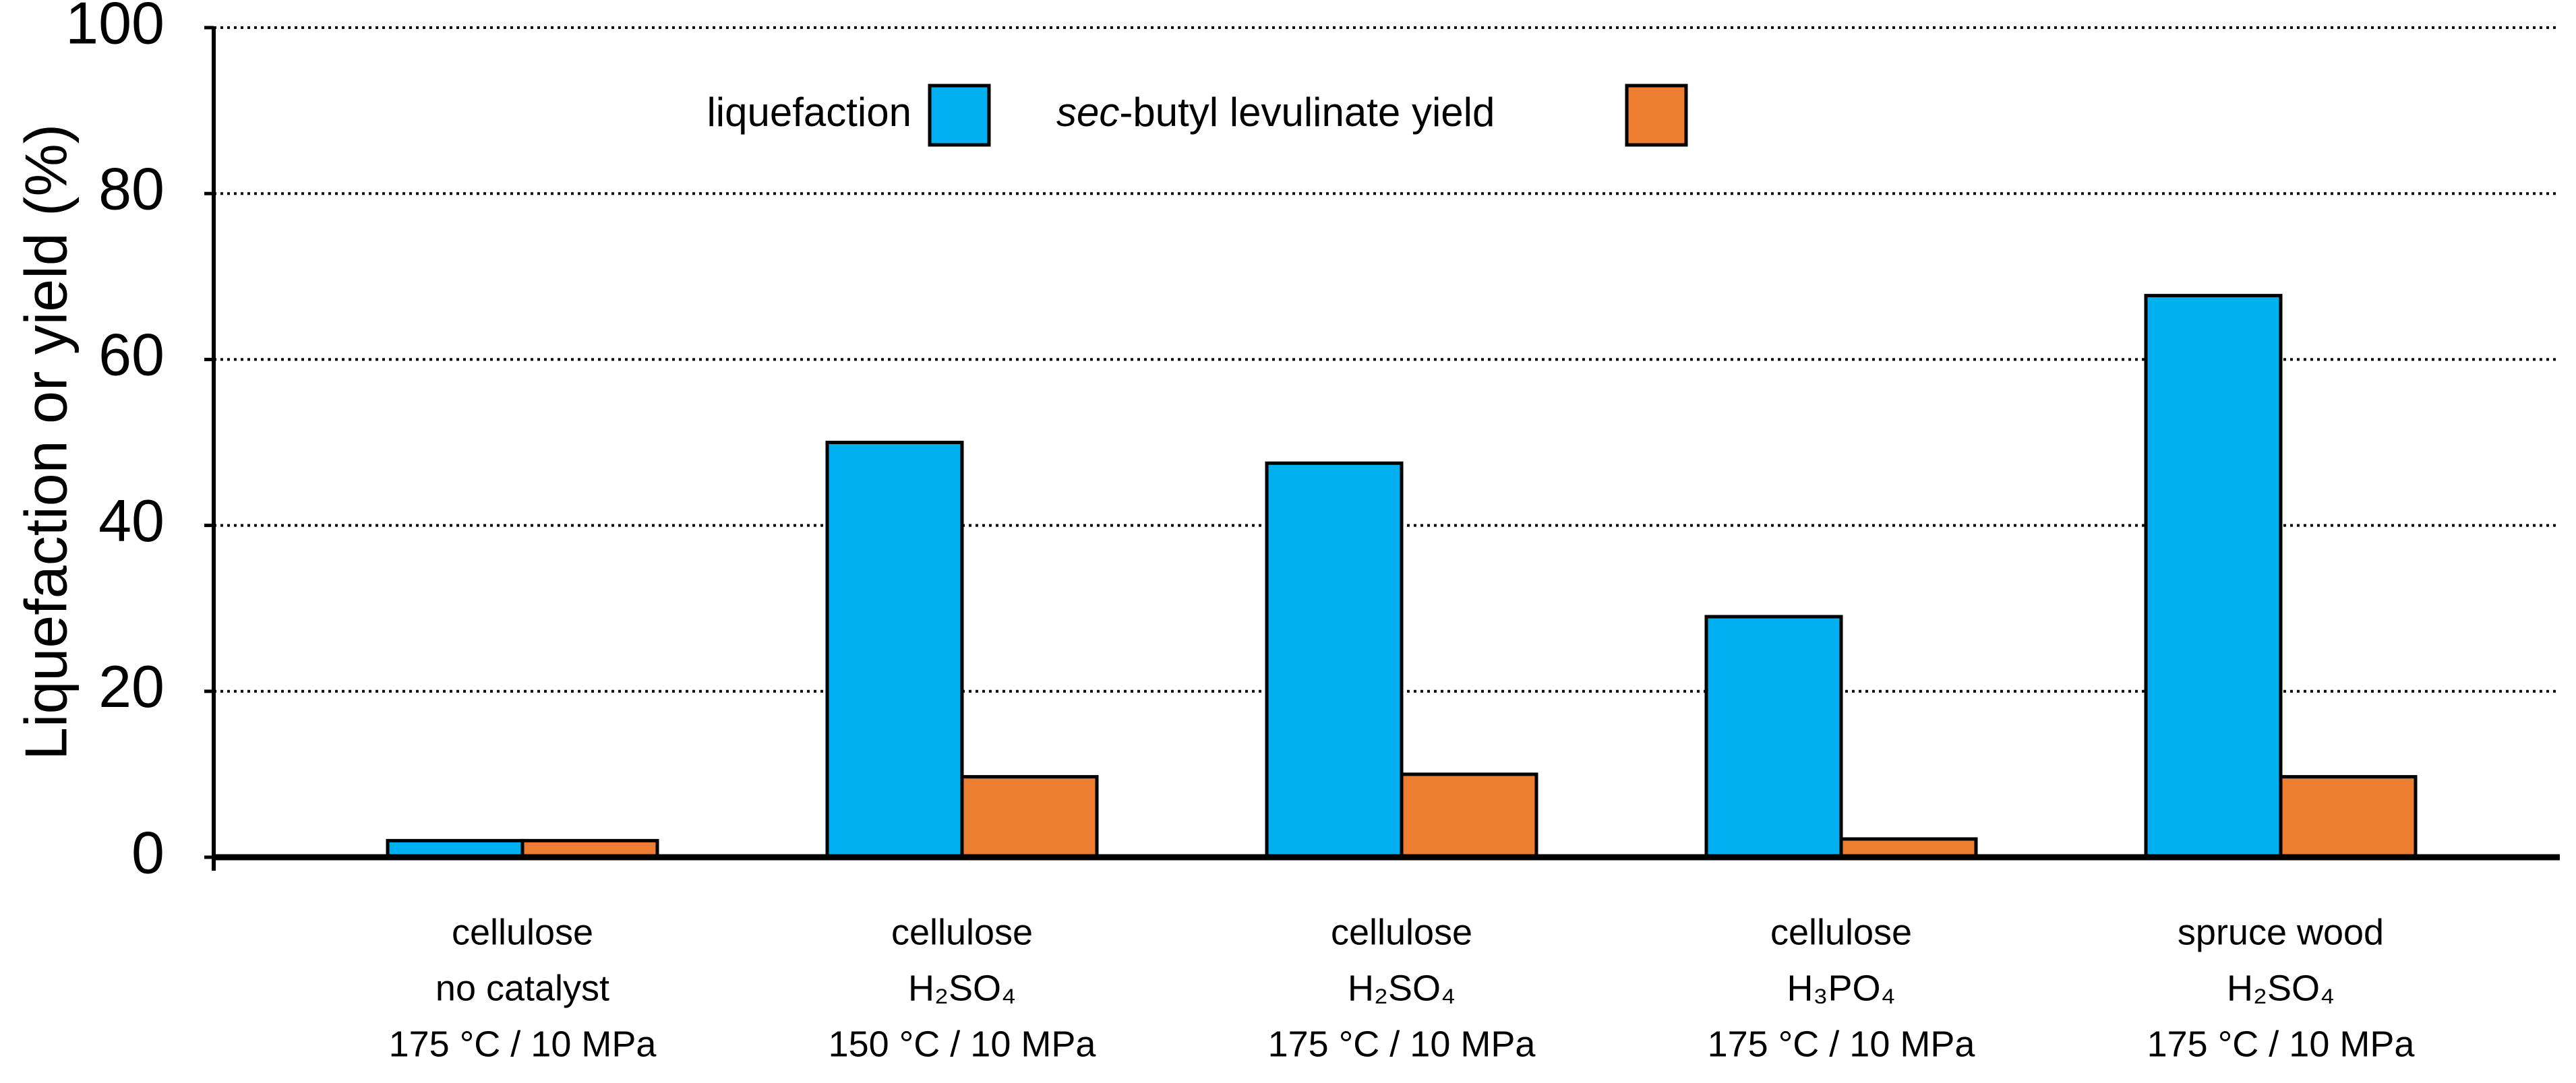  Describe the element at coordinates (131, 188) in the screenshot. I see `y-tick-label: 80` at that location.